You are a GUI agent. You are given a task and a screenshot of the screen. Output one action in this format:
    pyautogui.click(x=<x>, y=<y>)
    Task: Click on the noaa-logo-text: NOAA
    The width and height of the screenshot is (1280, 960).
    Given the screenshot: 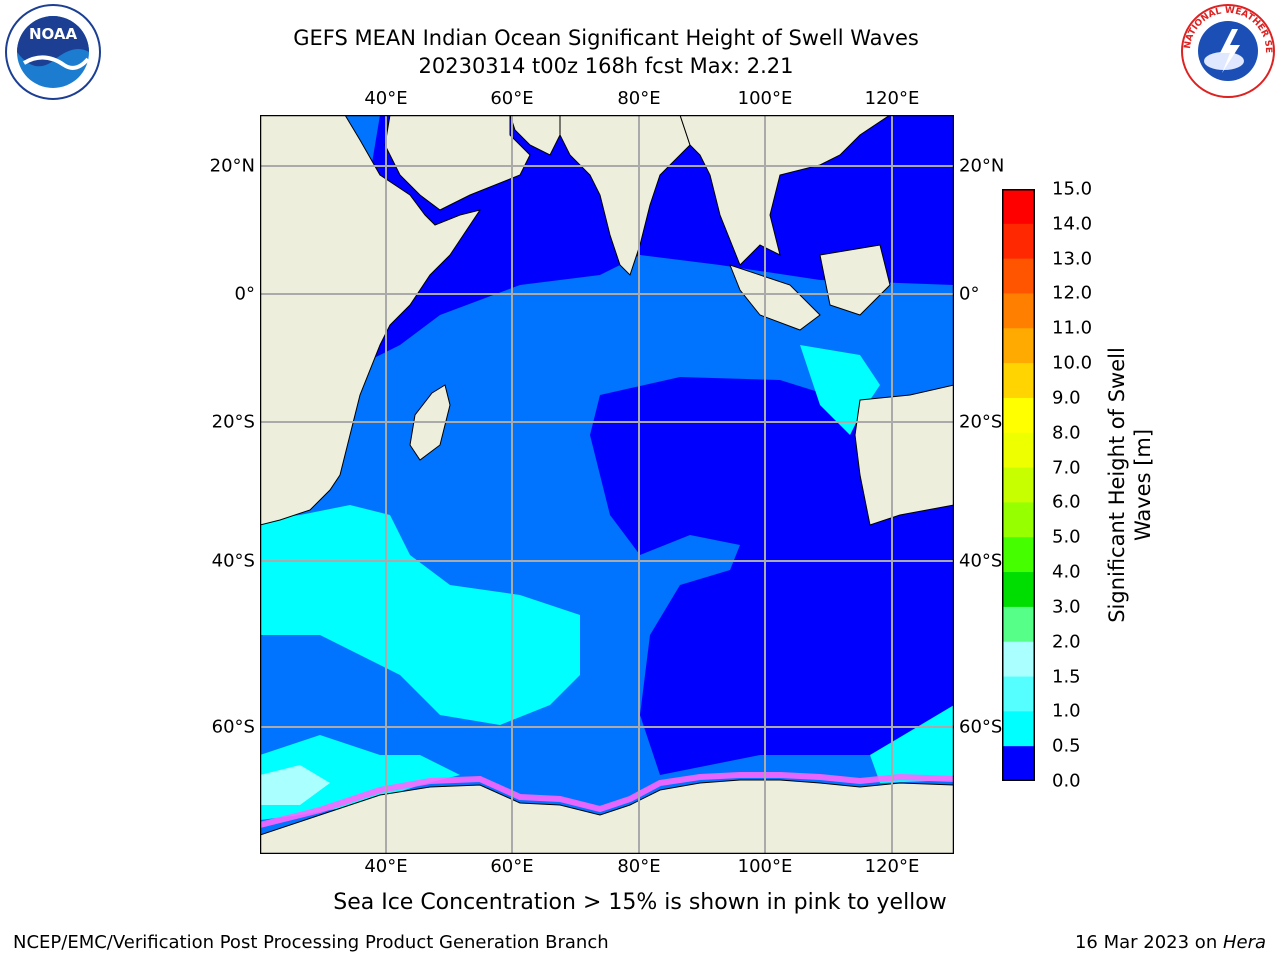 What is the action you would take?
    pyautogui.click(x=53, y=34)
    